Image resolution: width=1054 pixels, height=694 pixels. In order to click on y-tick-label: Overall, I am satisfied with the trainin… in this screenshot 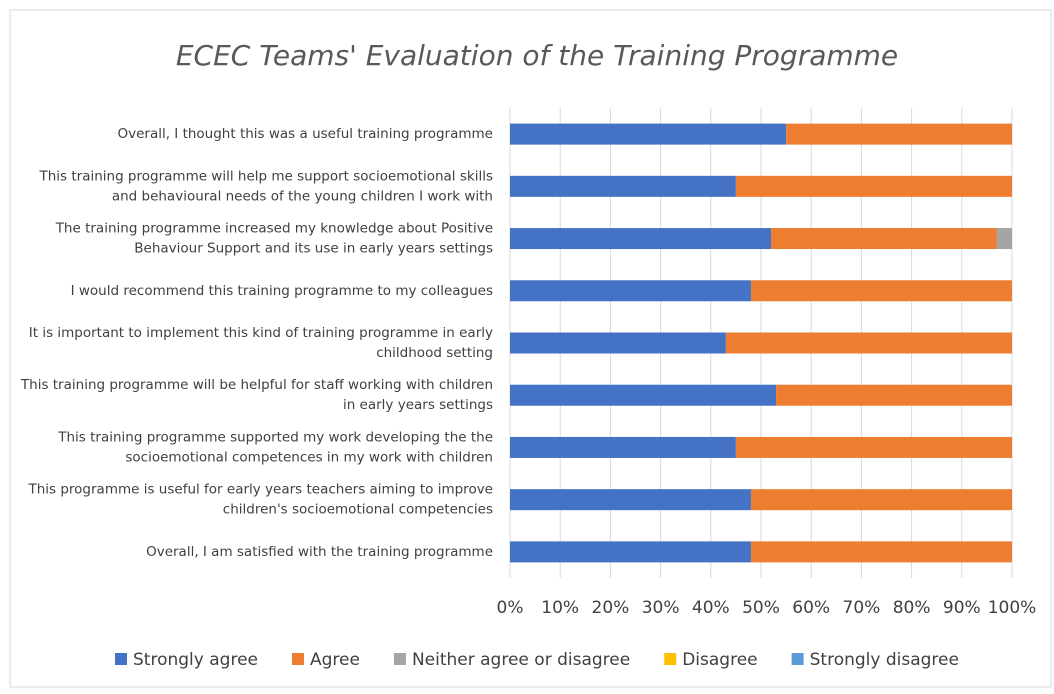, I will do `click(319, 552)`.